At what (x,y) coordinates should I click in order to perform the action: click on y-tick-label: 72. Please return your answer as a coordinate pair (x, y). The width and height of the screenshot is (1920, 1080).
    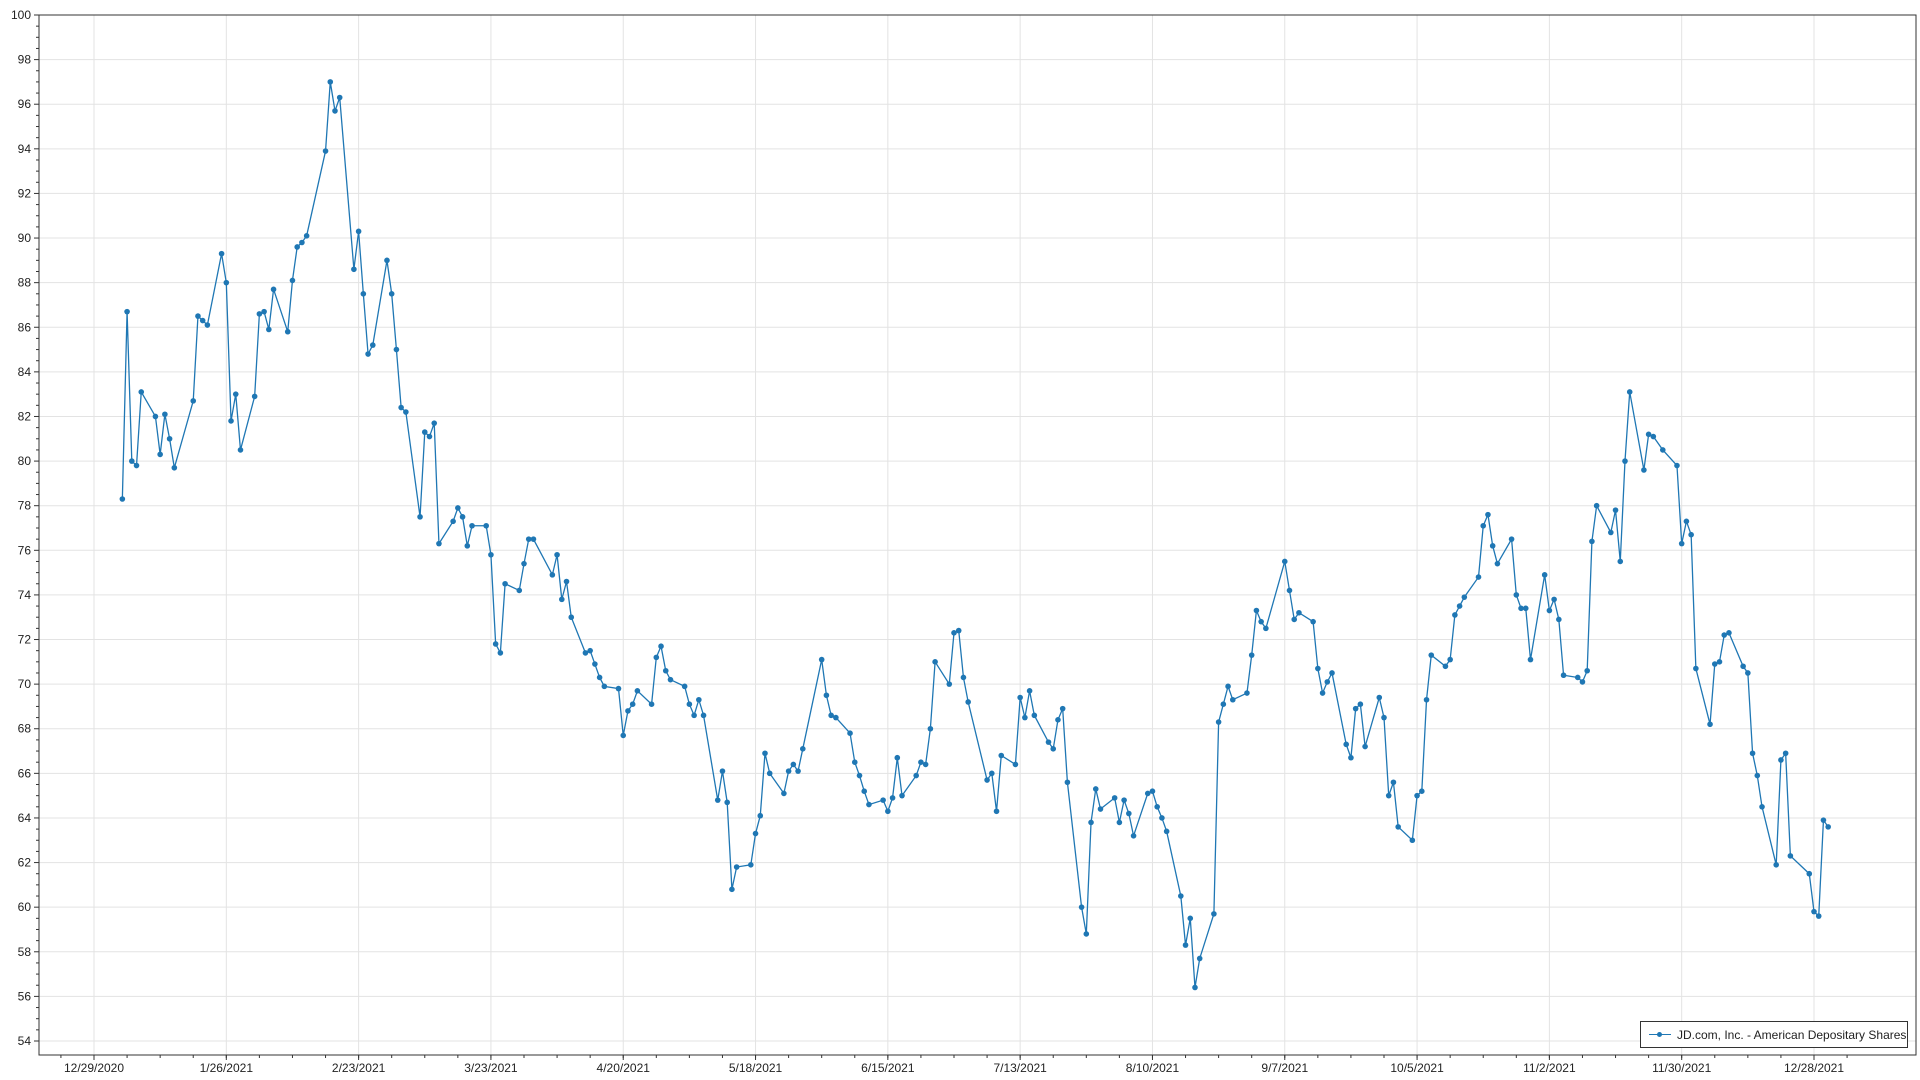
    Looking at the image, I should click on (25, 640).